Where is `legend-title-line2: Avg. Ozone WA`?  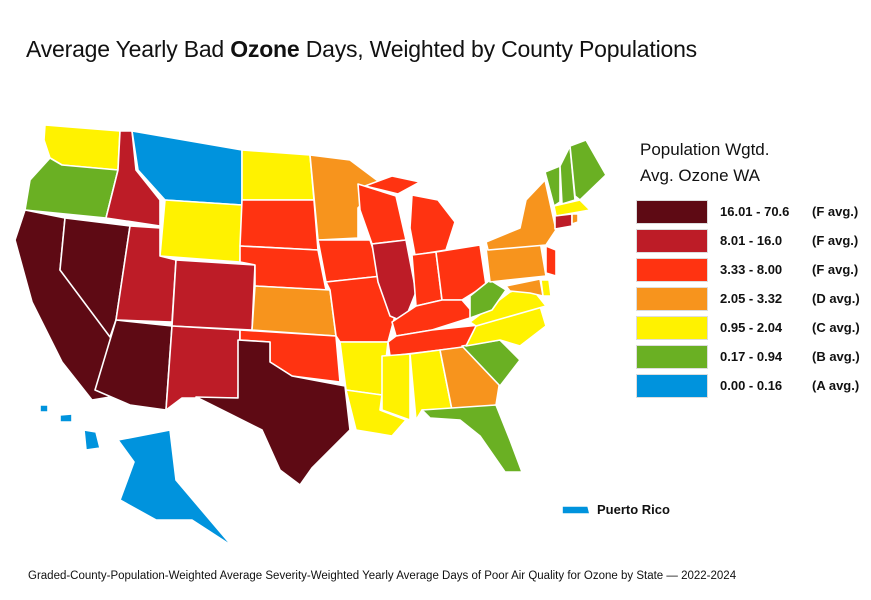
legend-title-line2: Avg. Ozone WA is located at coordinates (700, 175).